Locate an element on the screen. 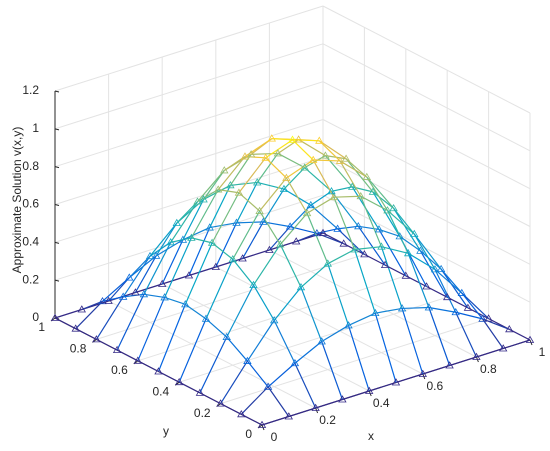 This screenshot has width=550, height=451. x-axis-label: x is located at coordinates (371, 436).